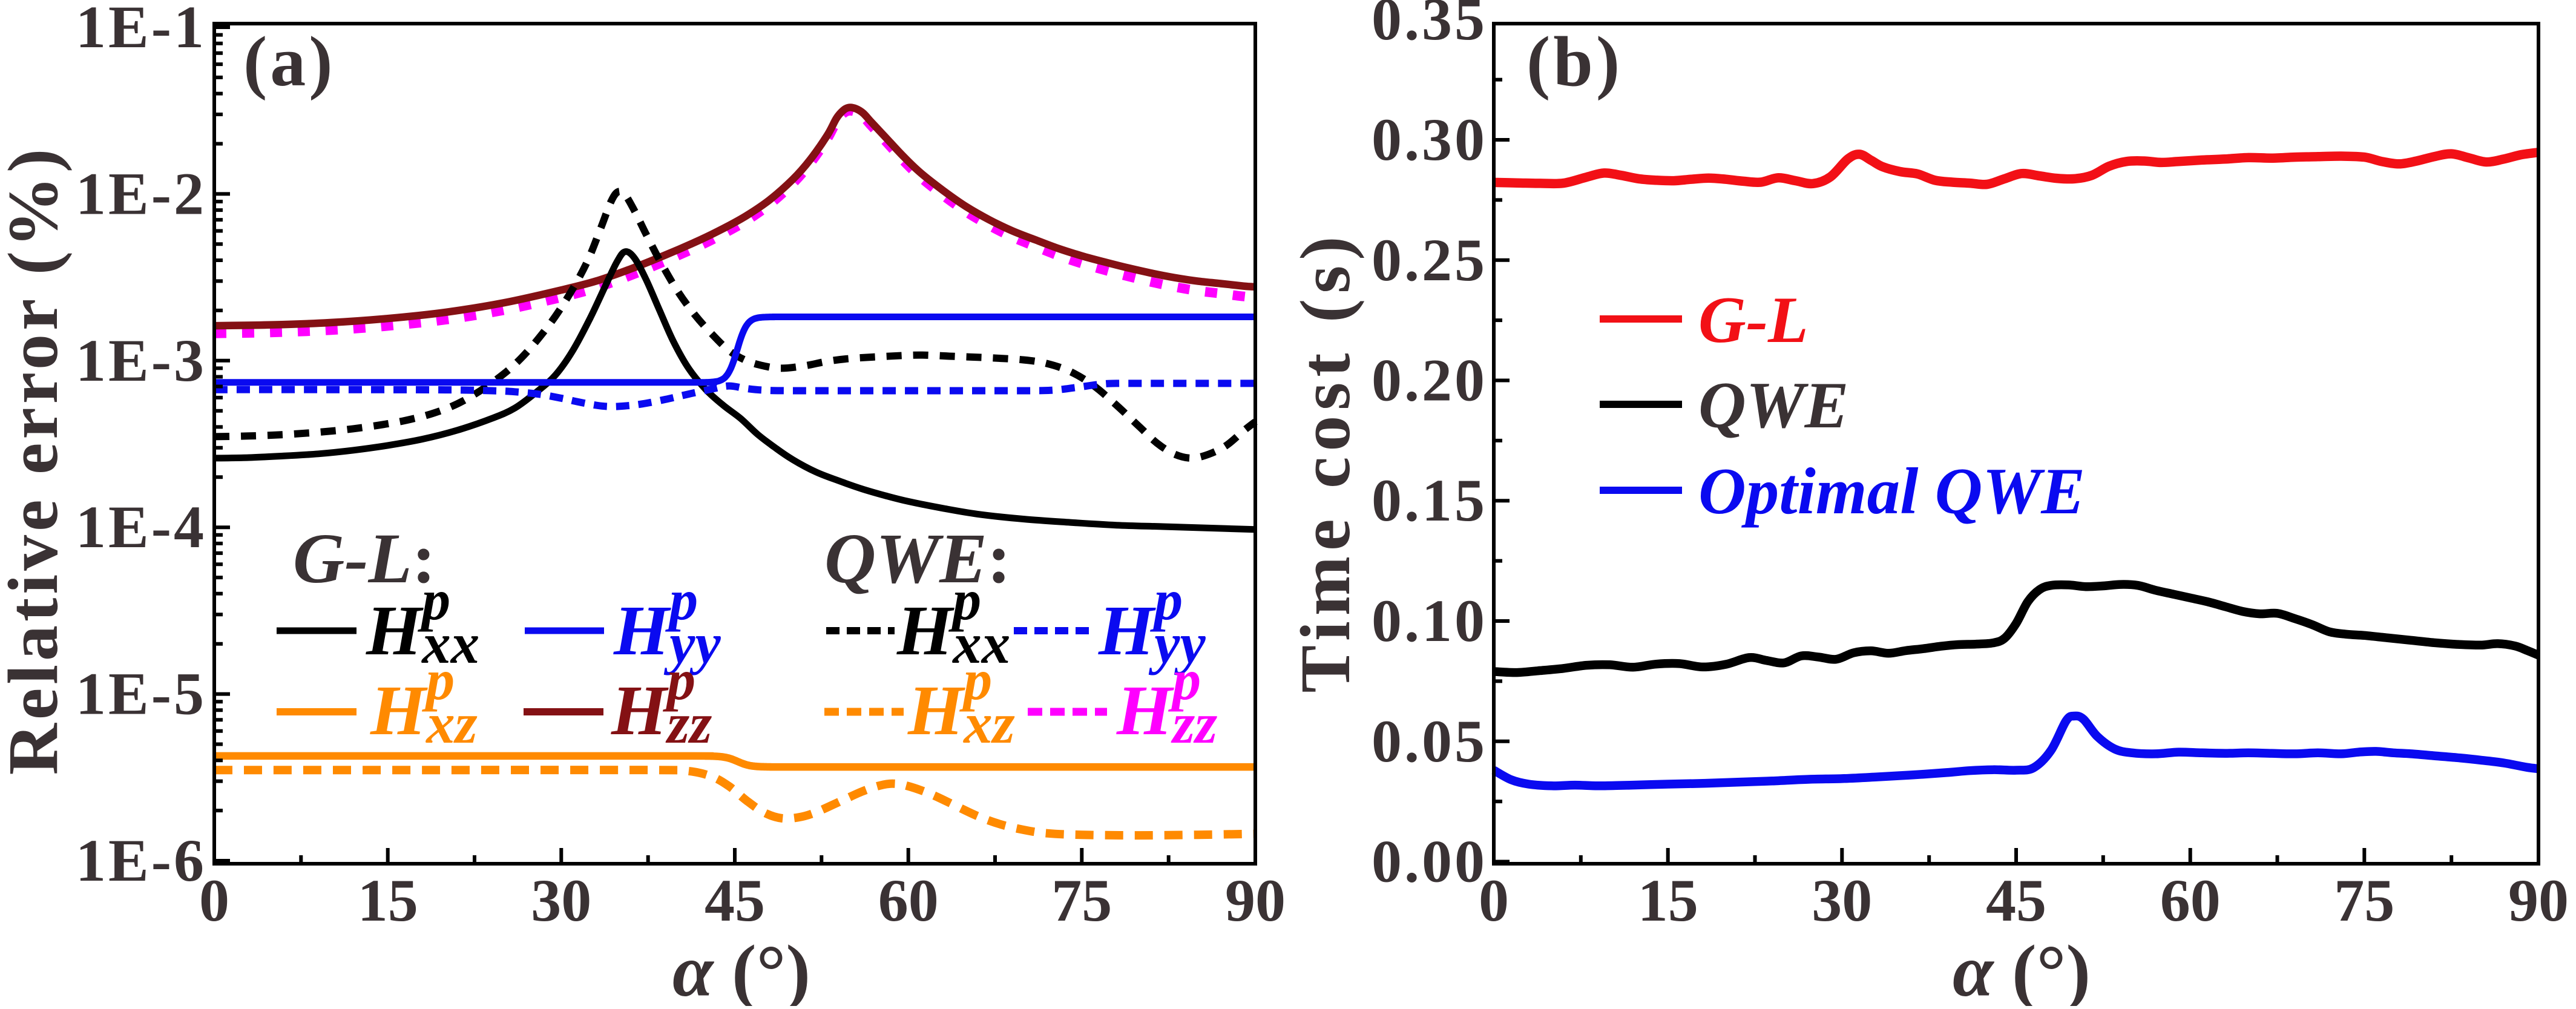 Image resolution: width=2576 pixels, height=1009 pixels. Describe the element at coordinates (917, 558) in the screenshot. I see `svg-text: QWE:` at that location.